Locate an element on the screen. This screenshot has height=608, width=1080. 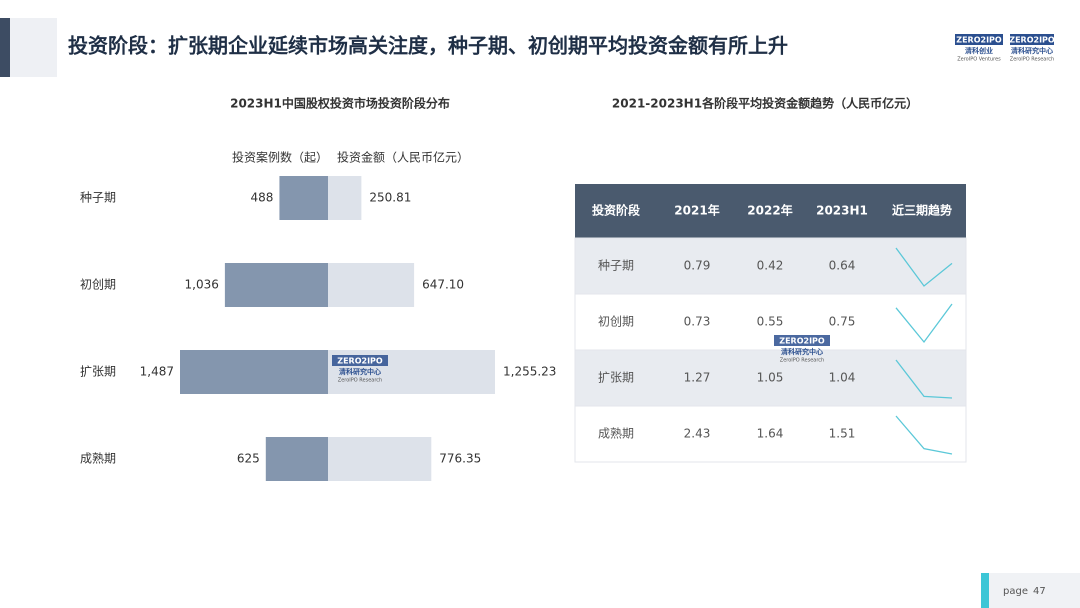
legend-label: 投资案例数（起） is located at coordinates (280, 157).